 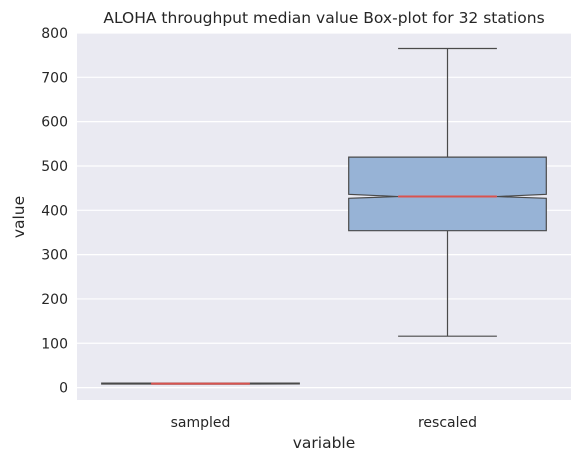 I want to click on y-tick-label-300: 300, so click(x=54, y=256).